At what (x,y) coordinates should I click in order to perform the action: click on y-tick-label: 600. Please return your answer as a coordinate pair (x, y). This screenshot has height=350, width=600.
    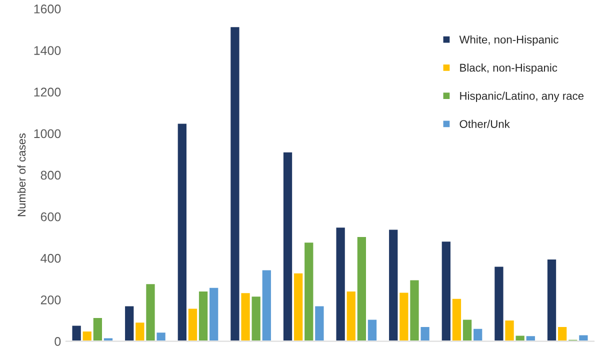
    Looking at the image, I should click on (50, 217).